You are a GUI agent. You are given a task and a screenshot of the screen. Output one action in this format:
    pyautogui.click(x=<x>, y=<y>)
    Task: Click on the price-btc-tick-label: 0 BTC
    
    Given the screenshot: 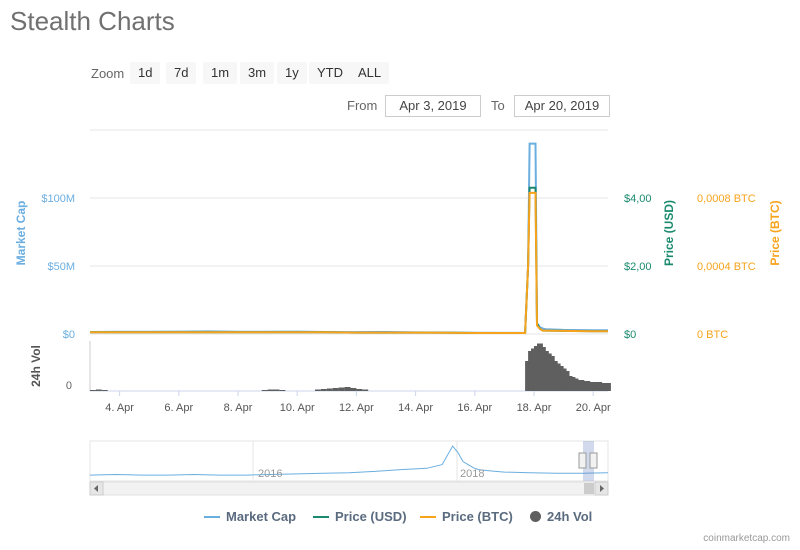 What is the action you would take?
    pyautogui.click(x=712, y=335)
    